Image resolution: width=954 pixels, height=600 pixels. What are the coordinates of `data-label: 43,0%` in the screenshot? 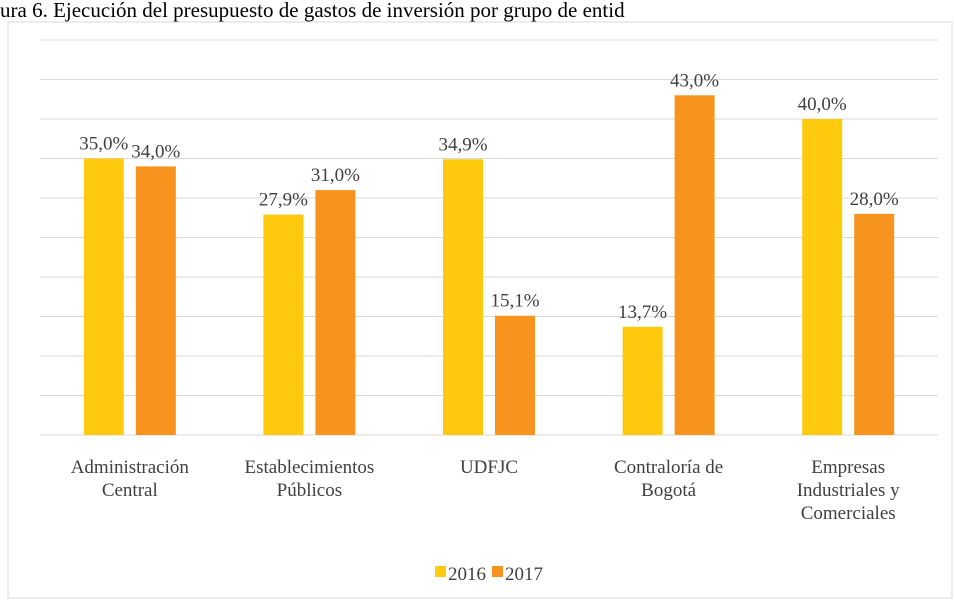 It's located at (694, 80).